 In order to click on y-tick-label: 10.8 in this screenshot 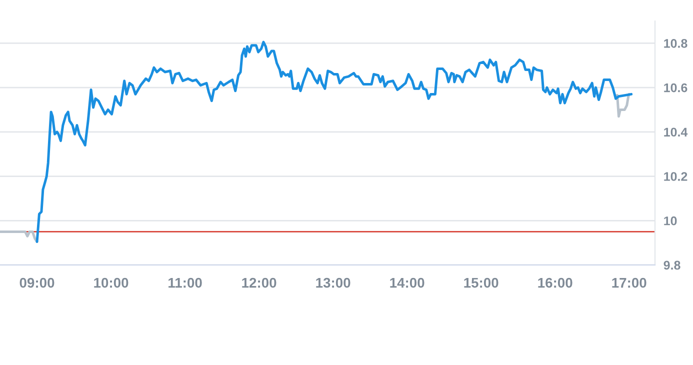, I will do `click(676, 43)`.